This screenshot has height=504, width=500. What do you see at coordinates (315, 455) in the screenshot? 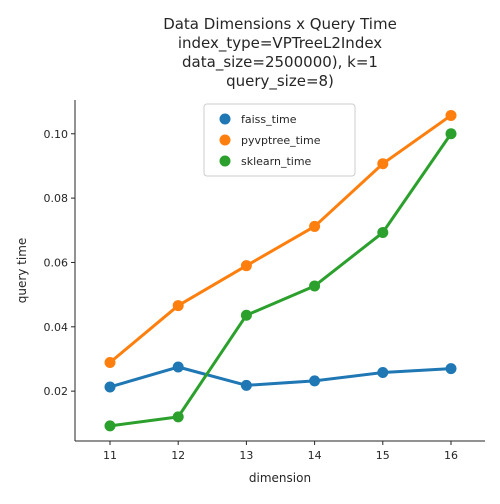
I see `x-tick-label: 14` at bounding box center [315, 455].